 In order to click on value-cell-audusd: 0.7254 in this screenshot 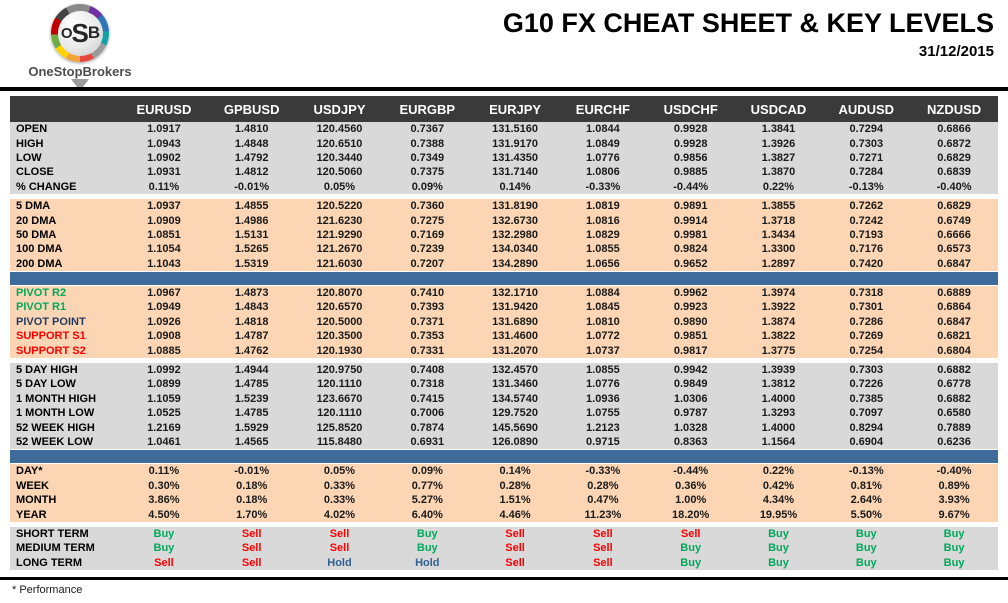, I will do `click(866, 350)`.